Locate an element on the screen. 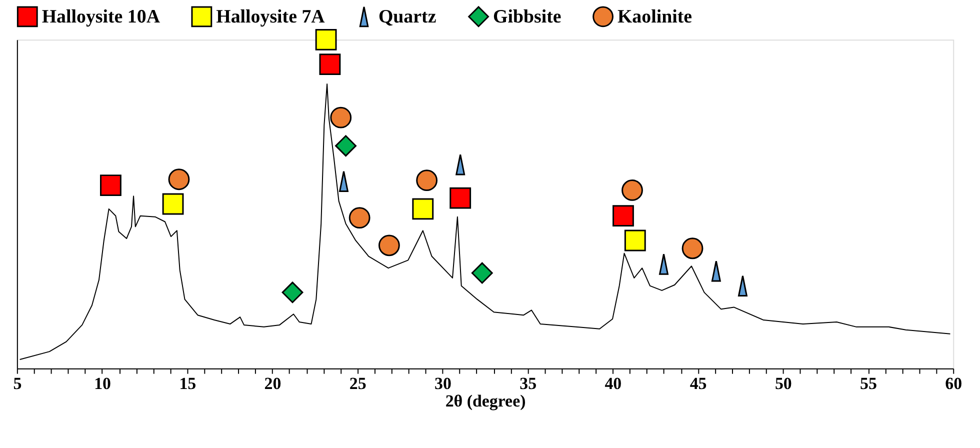 The height and width of the screenshot is (448, 980). x-tick-label: 30 is located at coordinates (443, 383).